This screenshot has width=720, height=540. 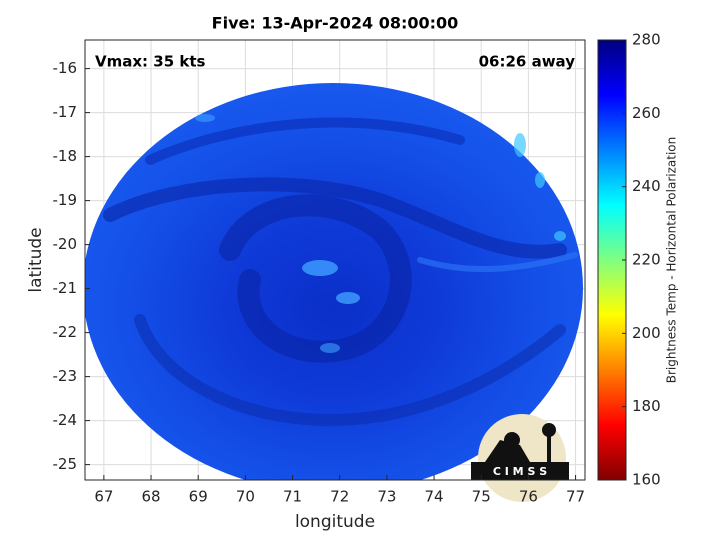 I want to click on y-tick-label: -20, so click(x=65, y=244).